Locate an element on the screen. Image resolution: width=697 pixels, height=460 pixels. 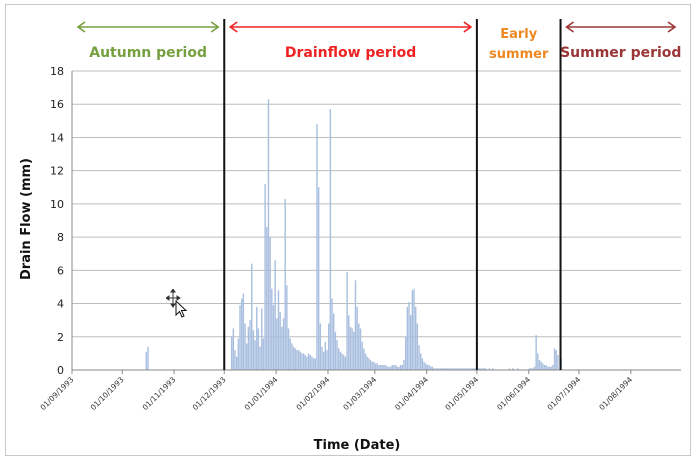
y-tick-label: 18 is located at coordinates (57, 71).